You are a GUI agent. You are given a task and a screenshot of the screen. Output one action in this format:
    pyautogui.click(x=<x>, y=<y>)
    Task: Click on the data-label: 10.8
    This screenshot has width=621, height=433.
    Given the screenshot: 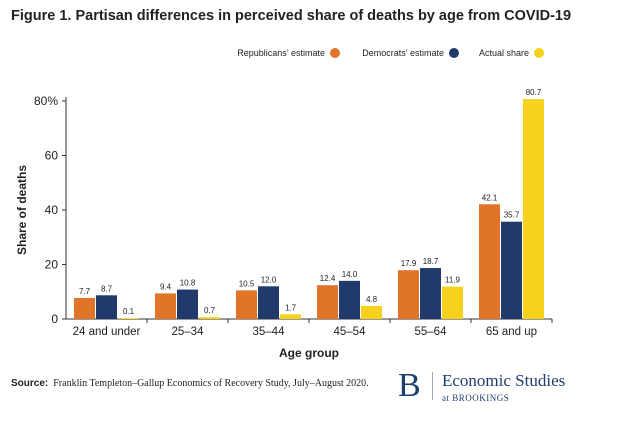 What is the action you would take?
    pyautogui.click(x=188, y=283)
    